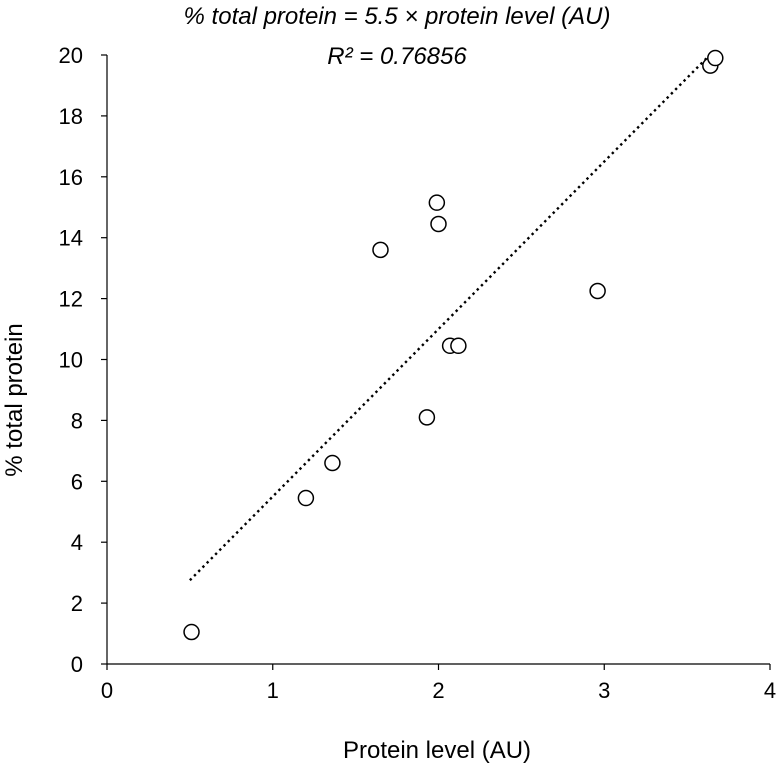  Describe the element at coordinates (77, 603) in the screenshot. I see `y-tick-label: 2` at that location.